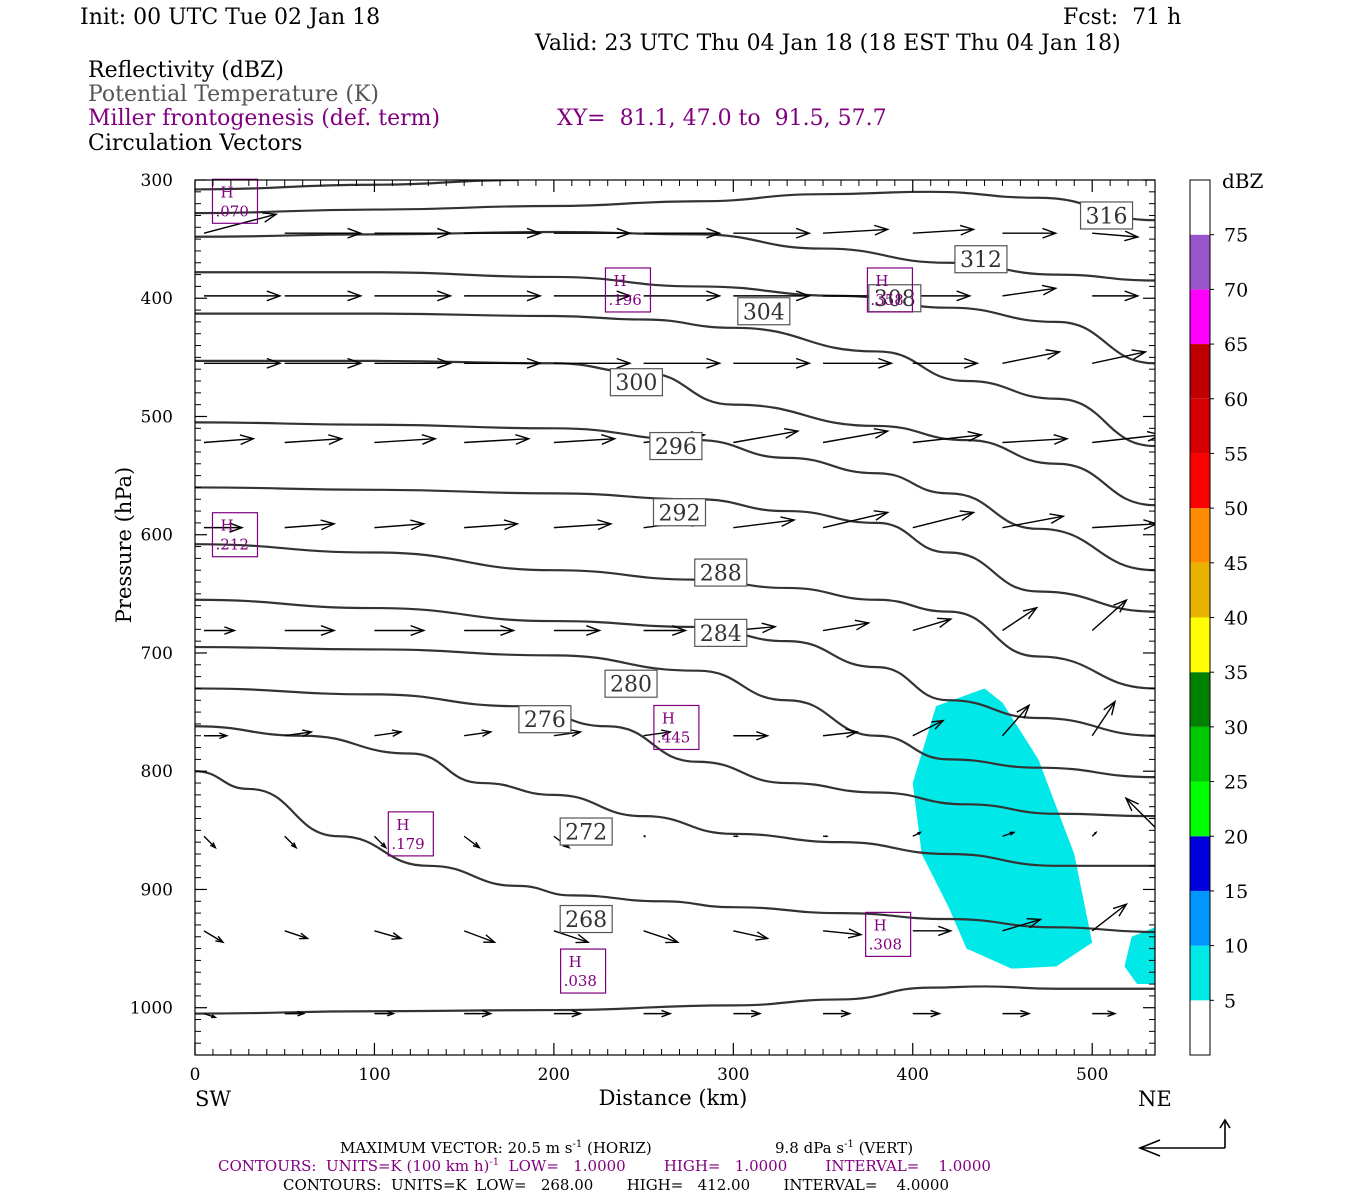  What do you see at coordinates (1236, 454) in the screenshot?
I see `colorbar-tick-label: 55` at bounding box center [1236, 454].